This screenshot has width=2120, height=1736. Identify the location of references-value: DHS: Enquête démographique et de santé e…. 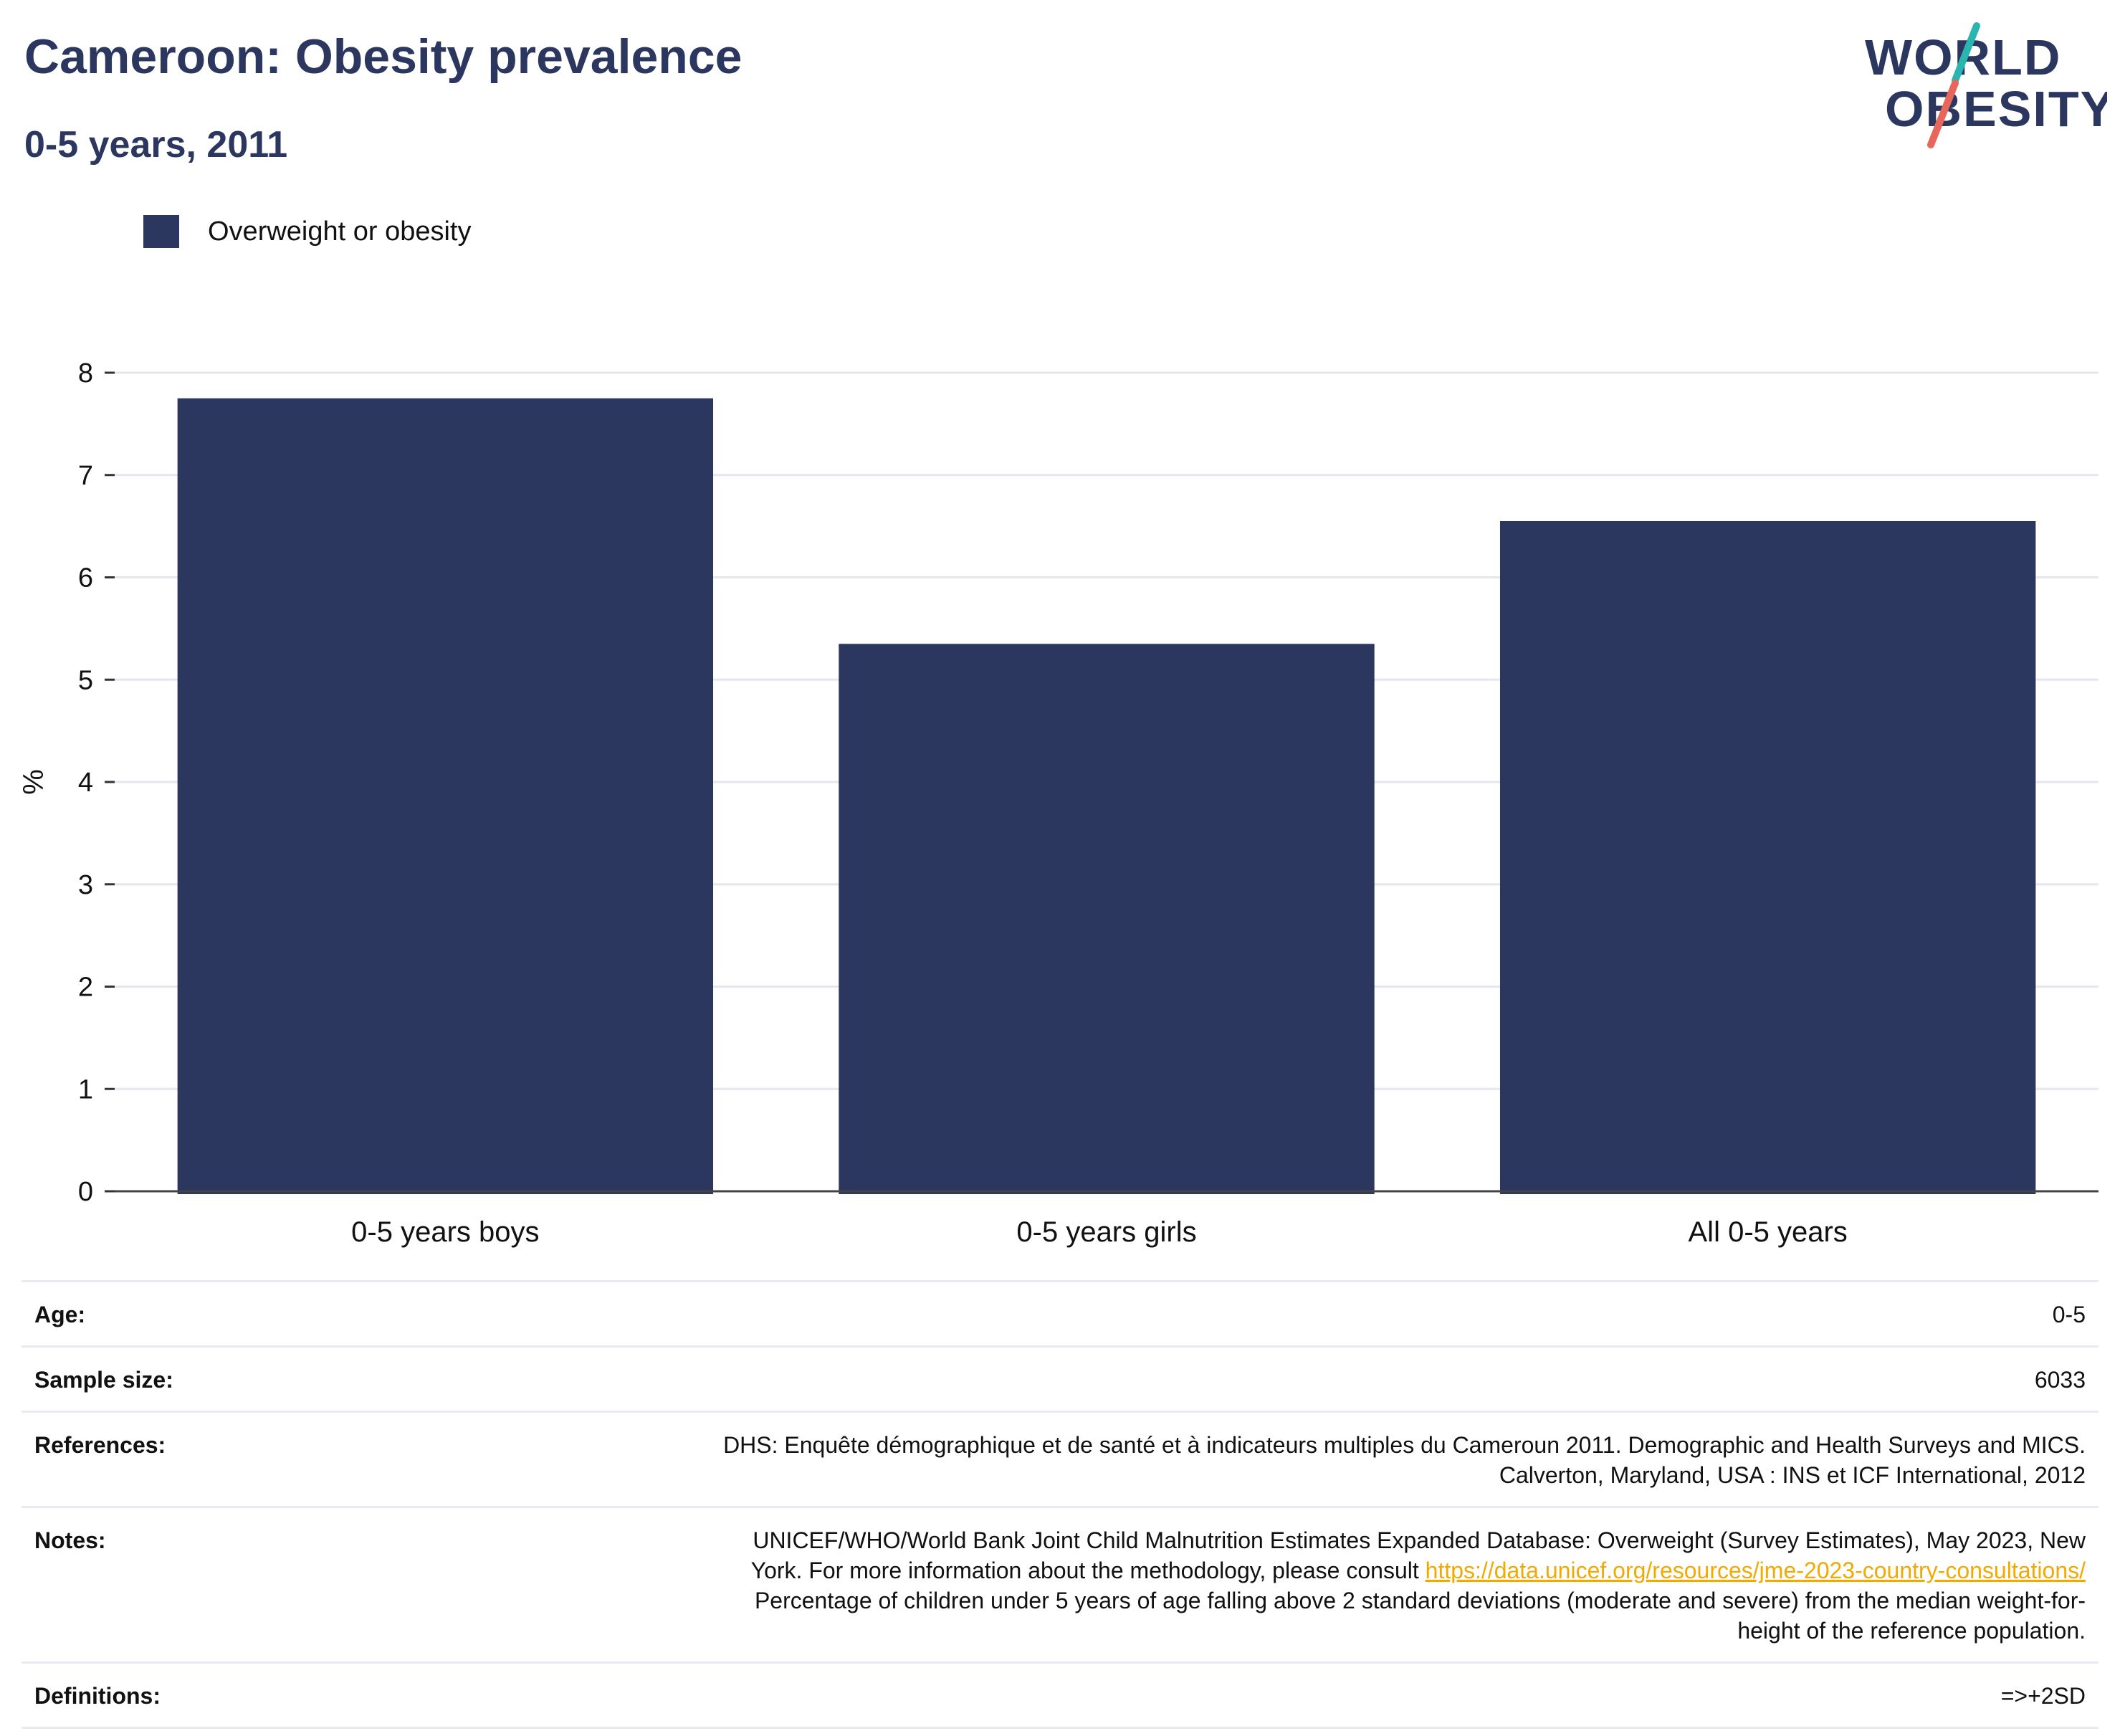
(1275, 1460).